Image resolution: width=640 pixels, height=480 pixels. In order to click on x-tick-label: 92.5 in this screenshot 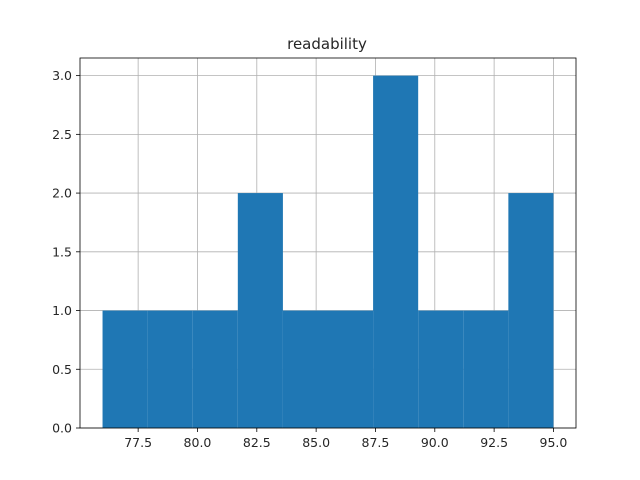, I will do `click(494, 442)`.